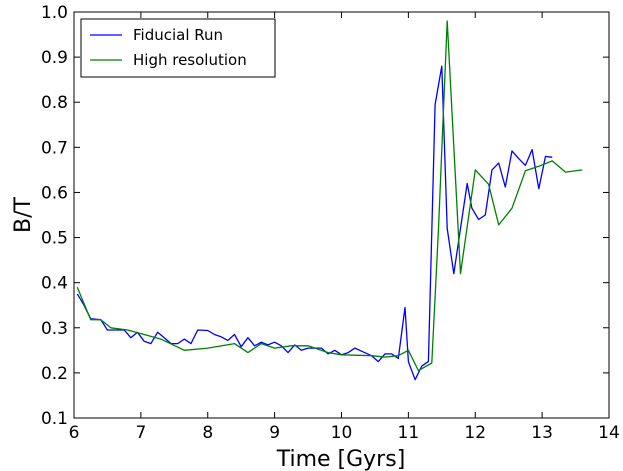 This screenshot has height=471, width=623. What do you see at coordinates (54, 103) in the screenshot?
I see `y-tick-label: 0.8` at bounding box center [54, 103].